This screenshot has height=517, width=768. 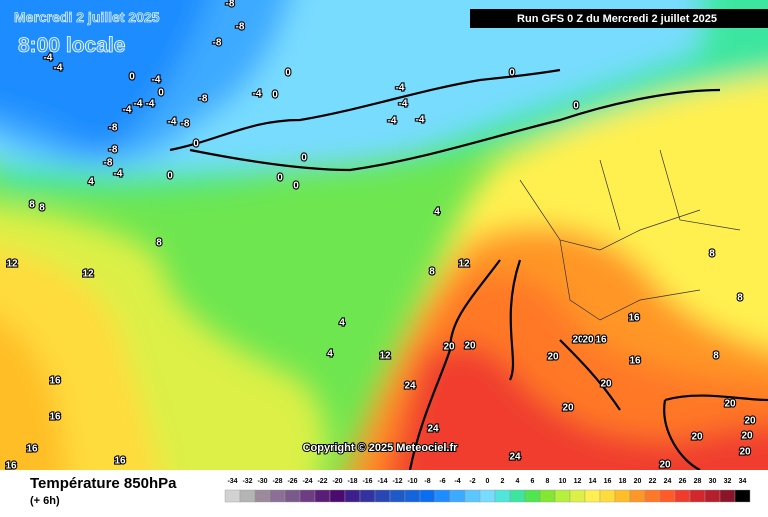 I want to click on colorbar-tick-label: 14, so click(x=593, y=481).